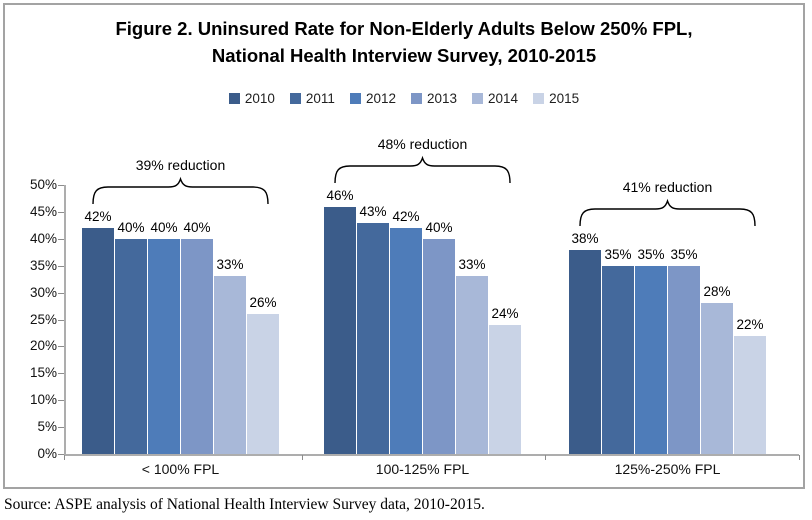 Image resolution: width=812 pixels, height=520 pixels. What do you see at coordinates (404, 98) in the screenshot?
I see `legend: 2010 2011 2012 2013 2014 2015` at bounding box center [404, 98].